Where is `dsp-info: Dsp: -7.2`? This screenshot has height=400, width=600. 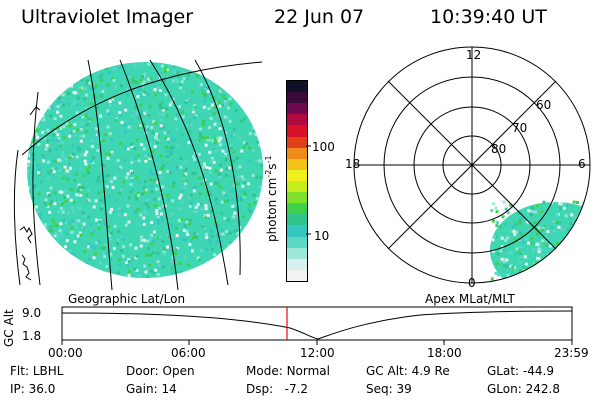 dsp-info: Dsp: -7.2 is located at coordinates (277, 389).